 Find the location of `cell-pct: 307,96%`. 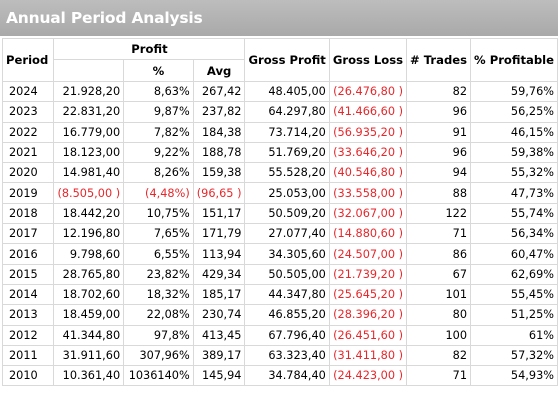

cell-pct: 307,96% is located at coordinates (158, 355).